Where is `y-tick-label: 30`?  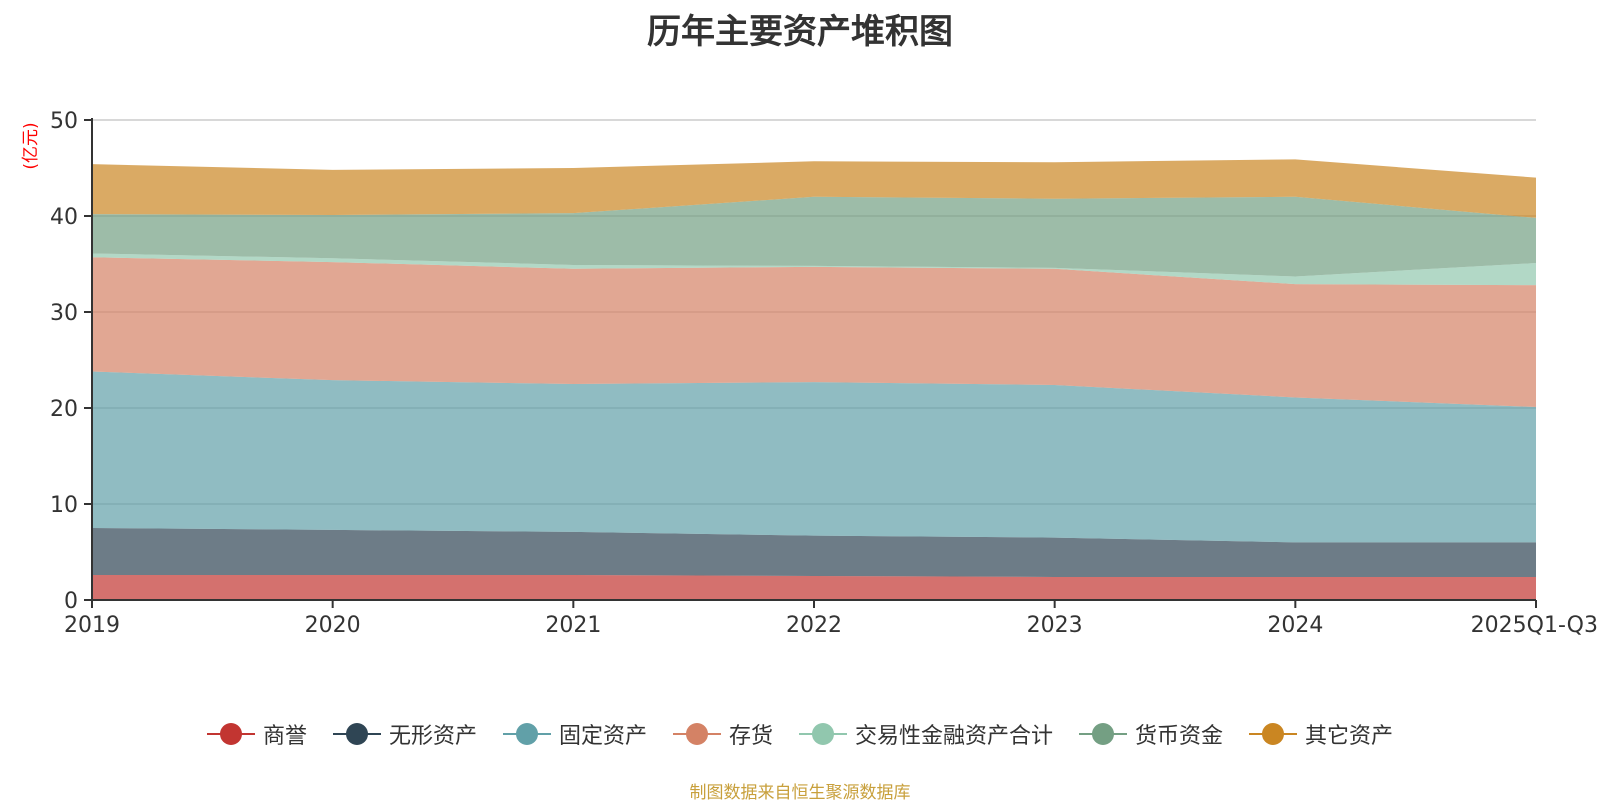
y-tick-label: 30 is located at coordinates (64, 313).